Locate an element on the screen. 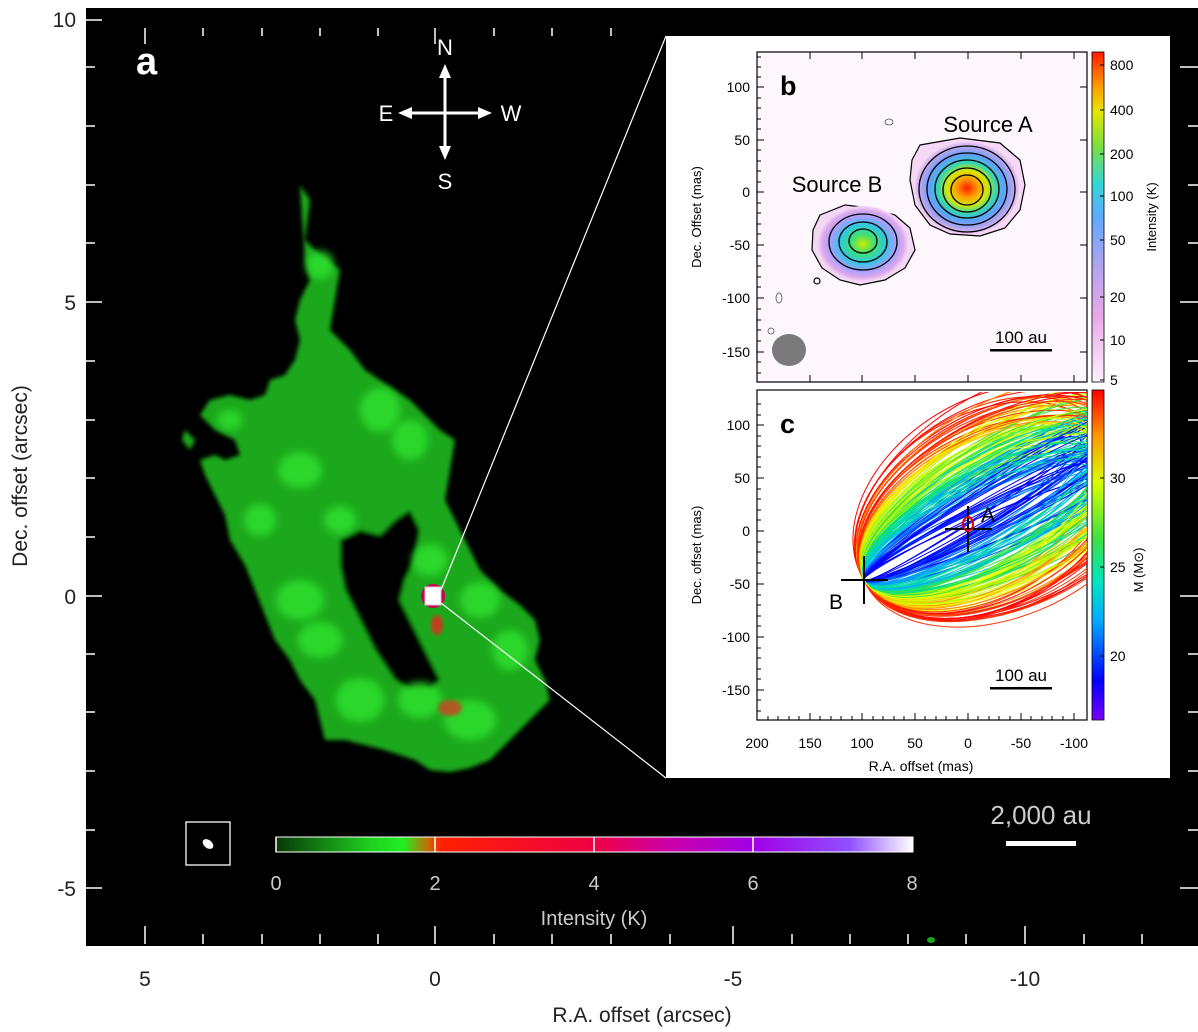  panel-c-xtick-neg50: -50 is located at coordinates (1021, 743).